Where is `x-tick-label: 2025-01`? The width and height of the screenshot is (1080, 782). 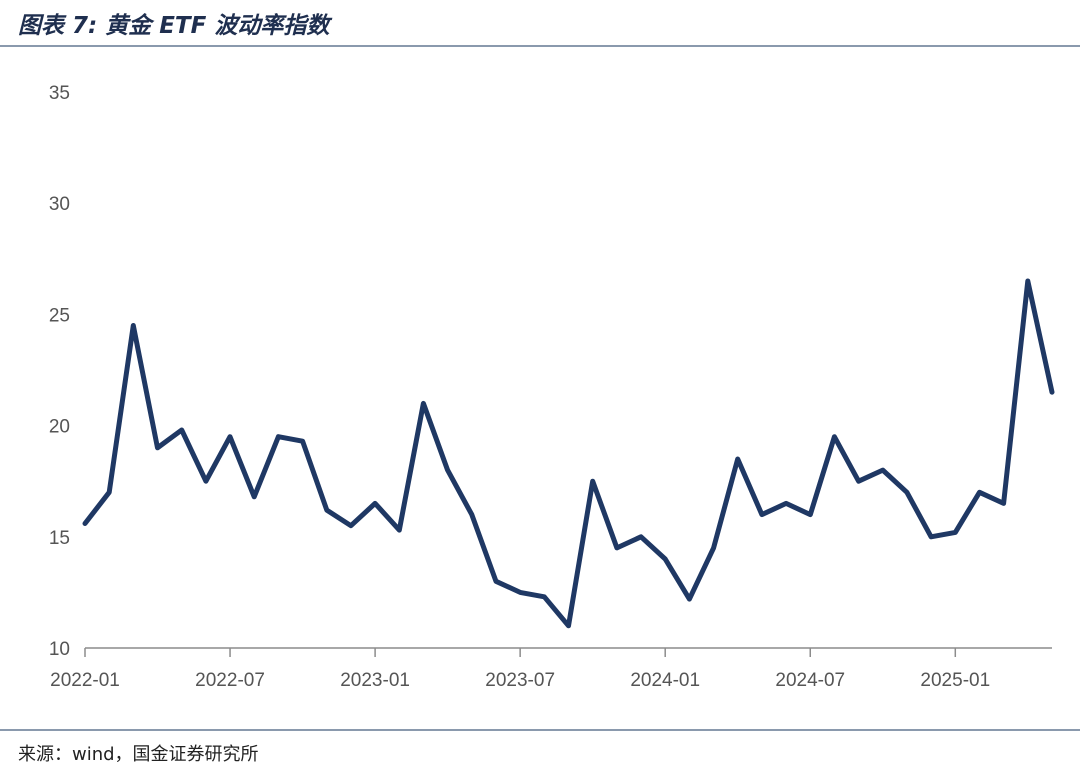
x-tick-label: 2025-01 is located at coordinates (955, 680).